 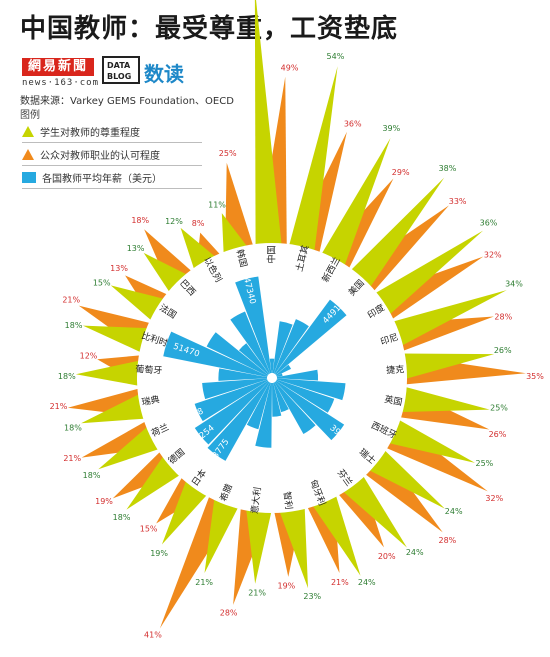 I want to click on salary-label-18: 31610, so click(x=183, y=395).